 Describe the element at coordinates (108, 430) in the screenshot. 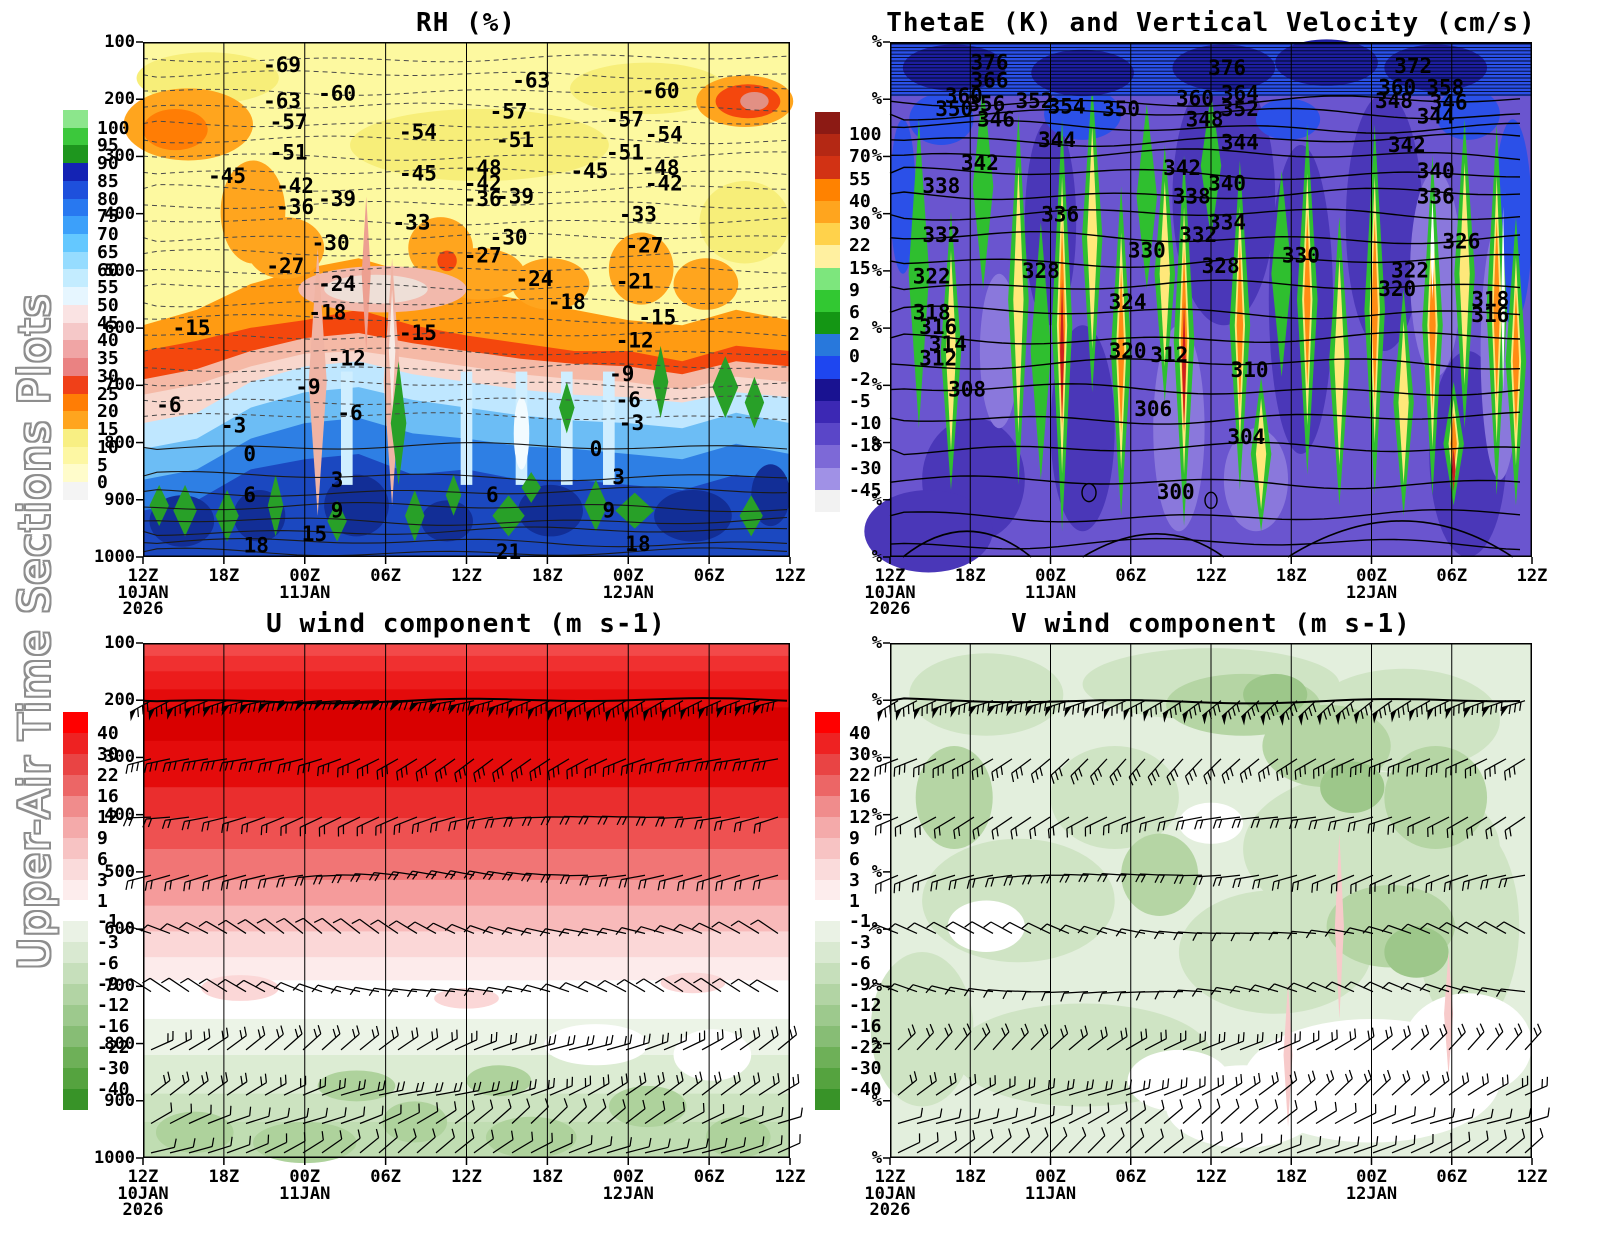

I see `rh-colorbar-label: 15` at that location.